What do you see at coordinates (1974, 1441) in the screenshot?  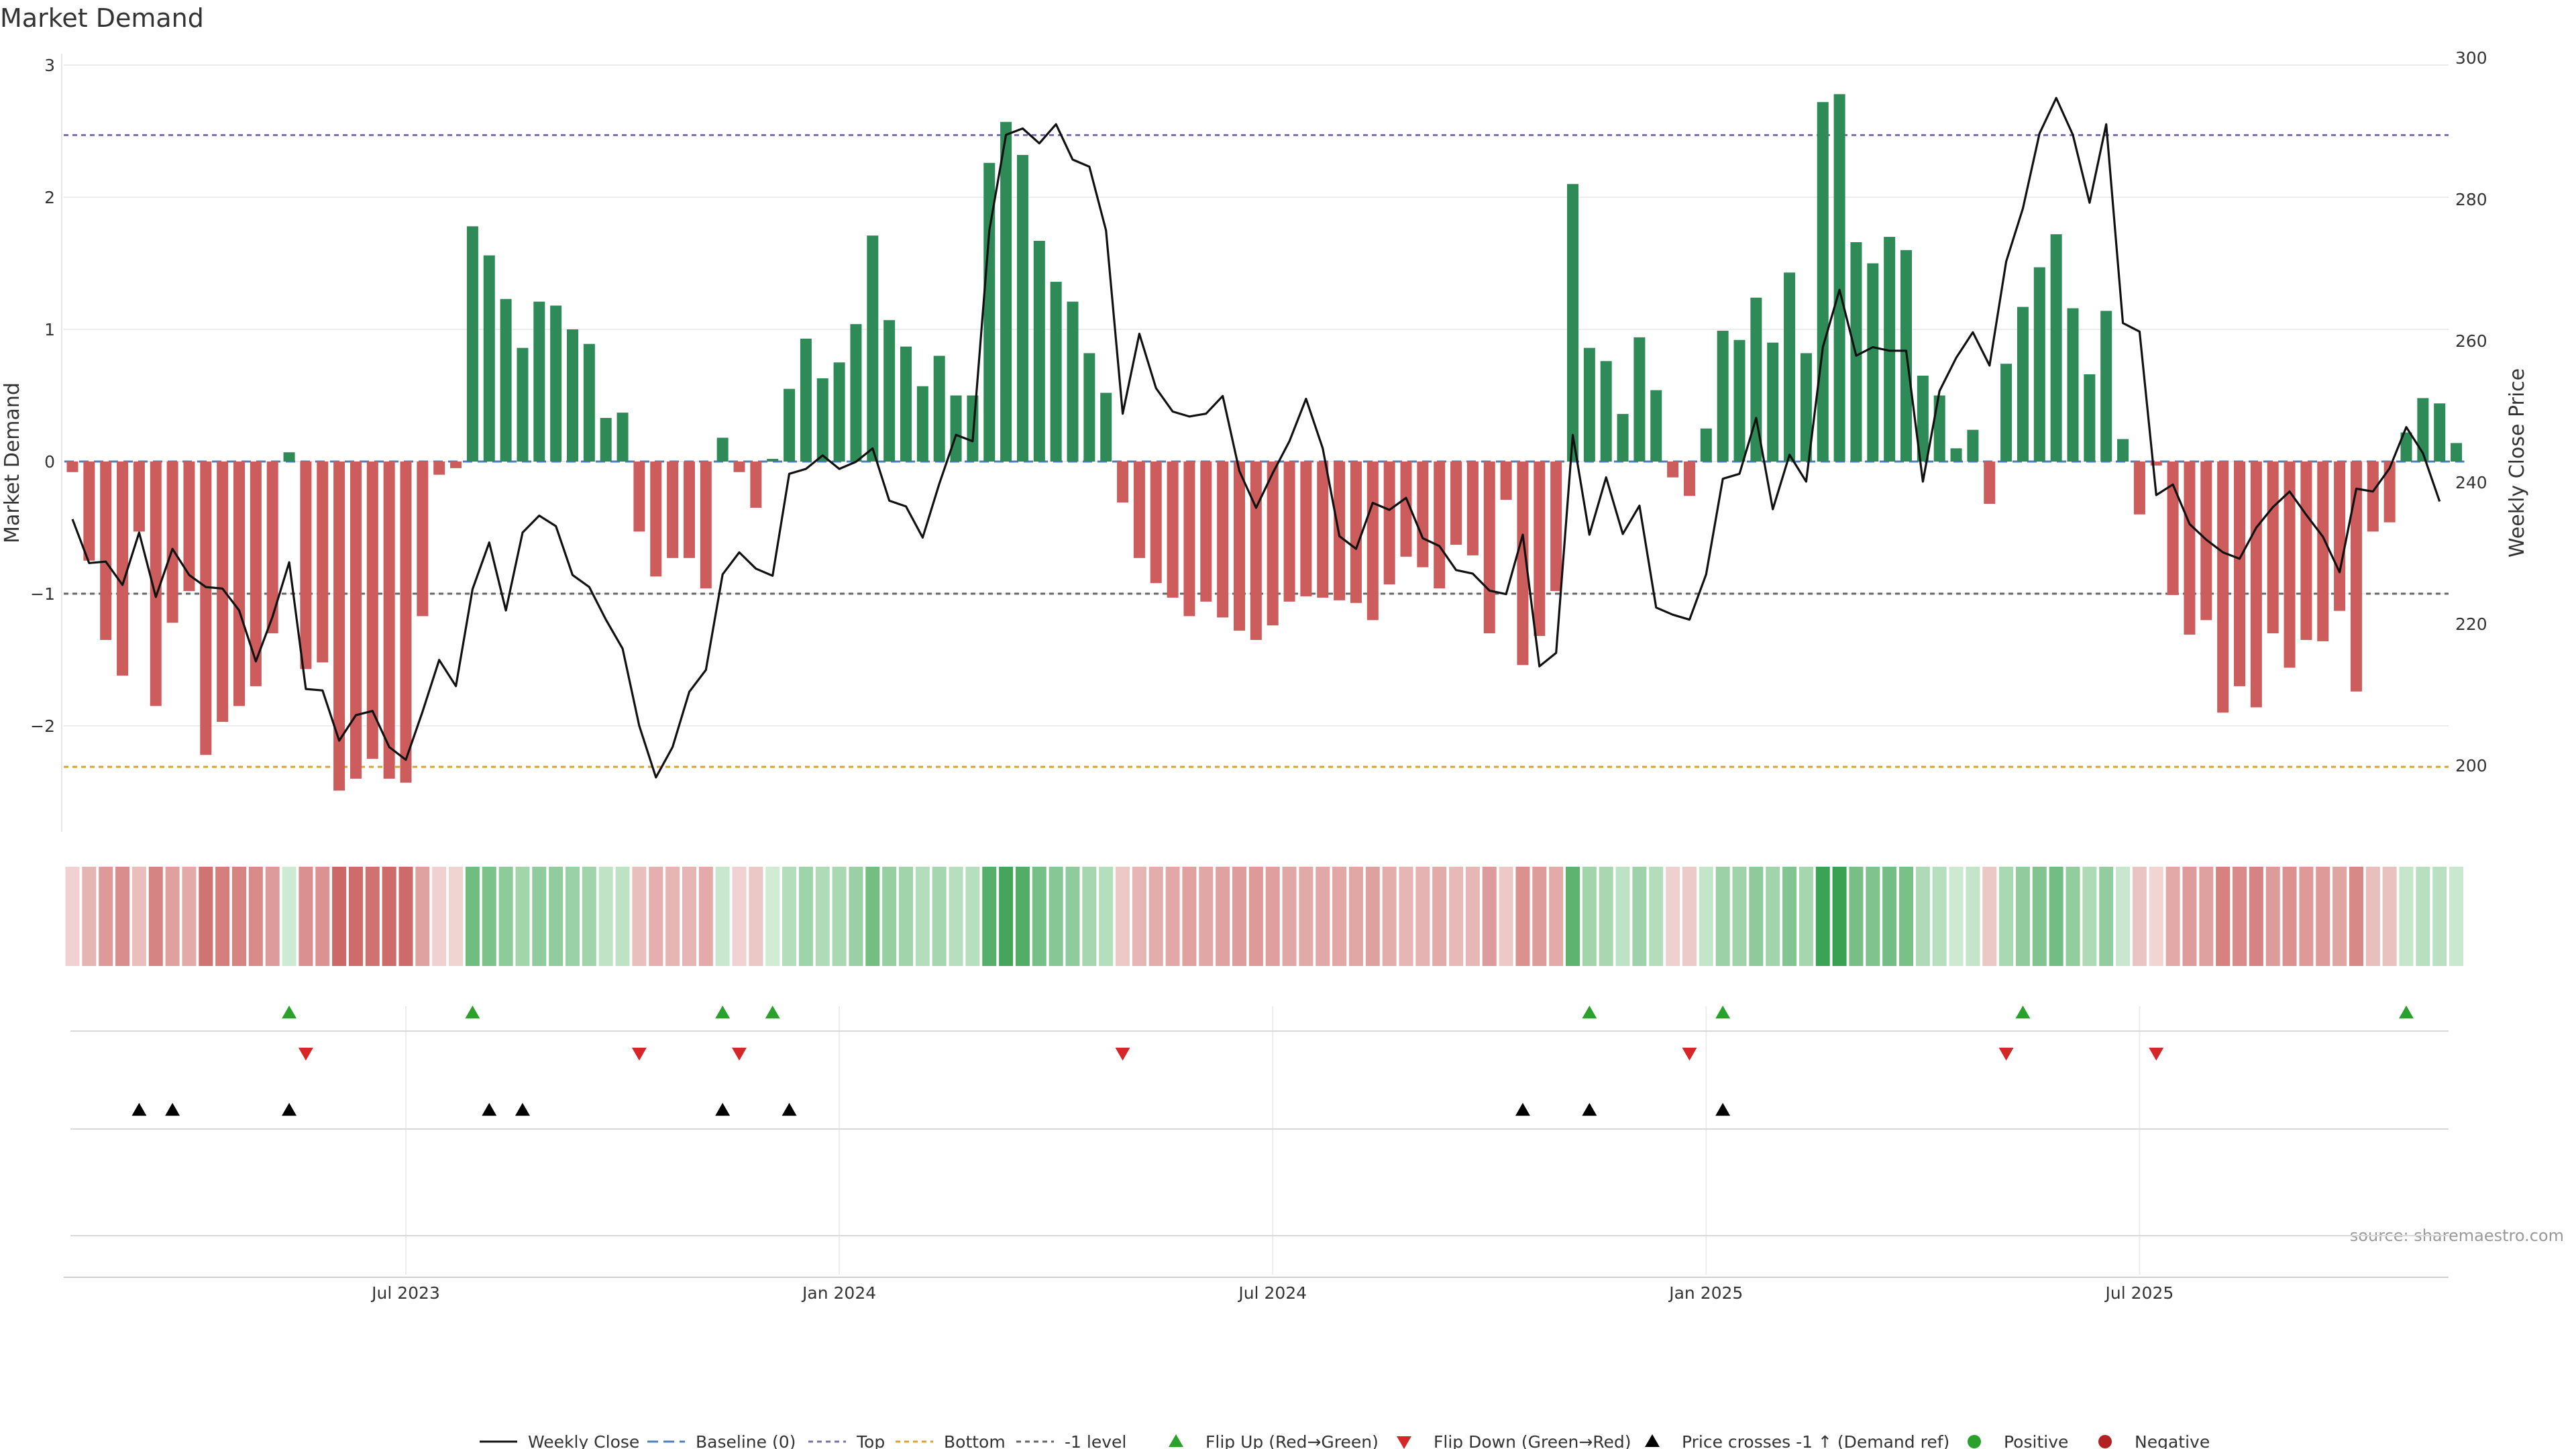 I see `legend-swatch-positive_dot` at bounding box center [1974, 1441].